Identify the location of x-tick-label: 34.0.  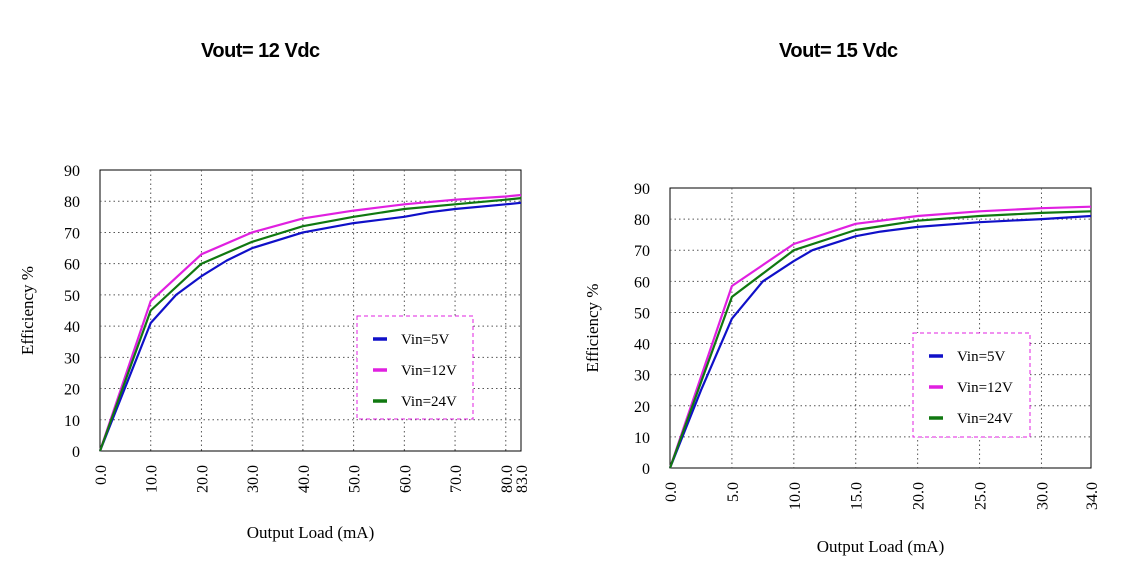
(1092, 496).